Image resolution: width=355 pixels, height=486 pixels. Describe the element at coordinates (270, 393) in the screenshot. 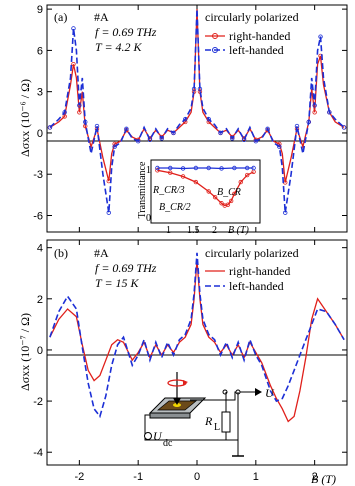

I see `label-u: U` at that location.